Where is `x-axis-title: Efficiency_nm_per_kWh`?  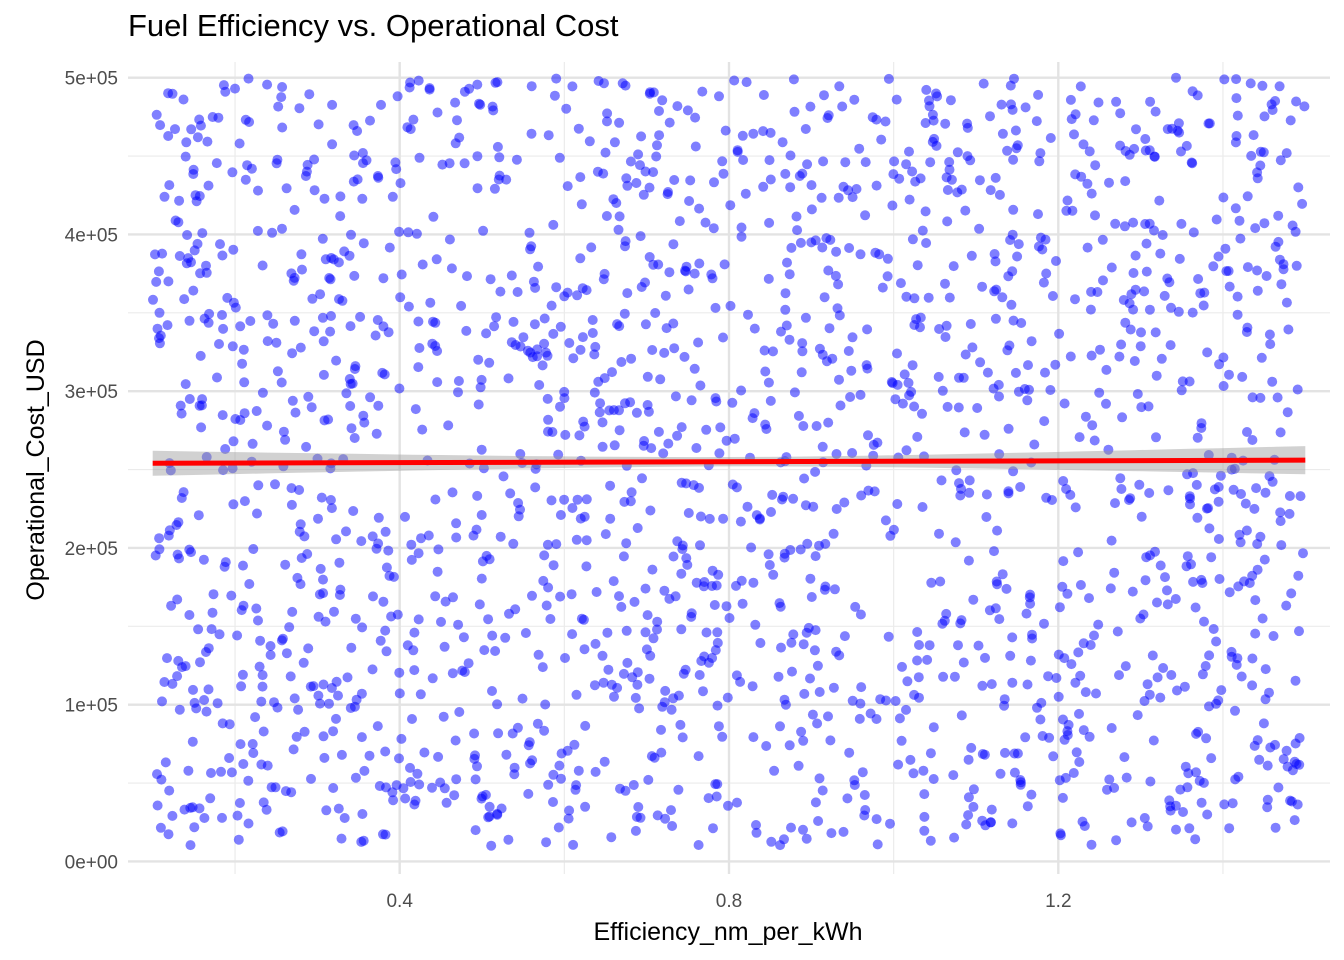 x-axis-title: Efficiency_nm_per_kWh is located at coordinates (727, 932).